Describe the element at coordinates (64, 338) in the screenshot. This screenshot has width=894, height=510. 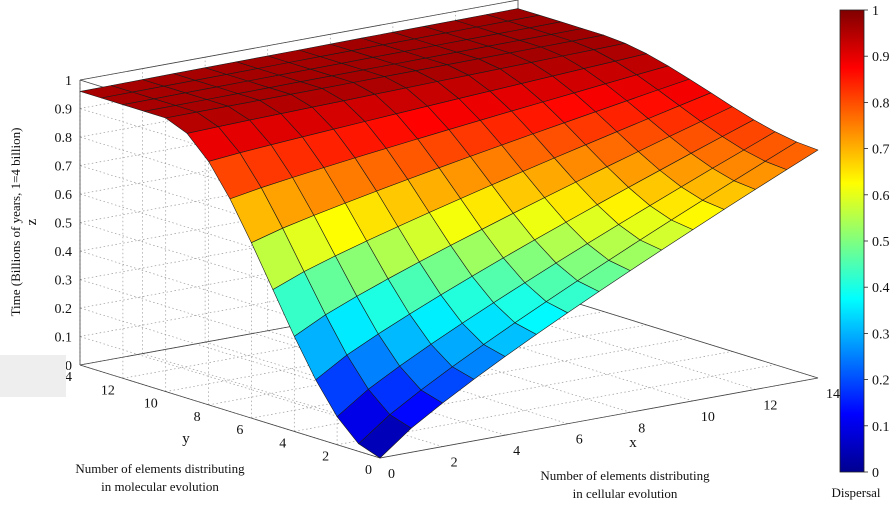
I see `z-tick-label: 0.1` at that location.